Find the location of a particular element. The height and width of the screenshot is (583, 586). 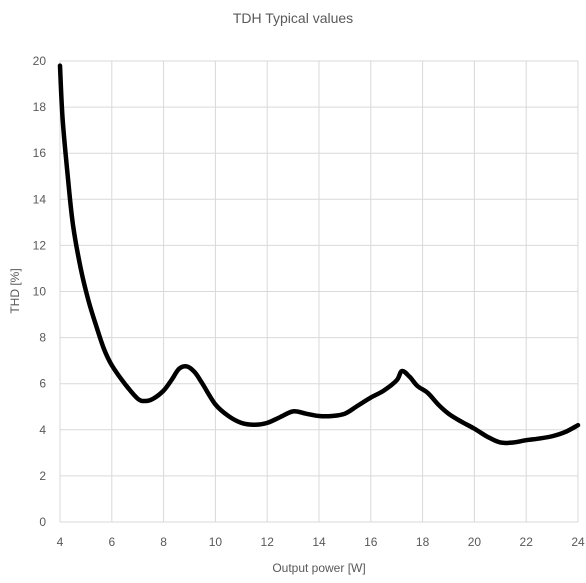

y-tick-label: 4 is located at coordinates (42, 430).